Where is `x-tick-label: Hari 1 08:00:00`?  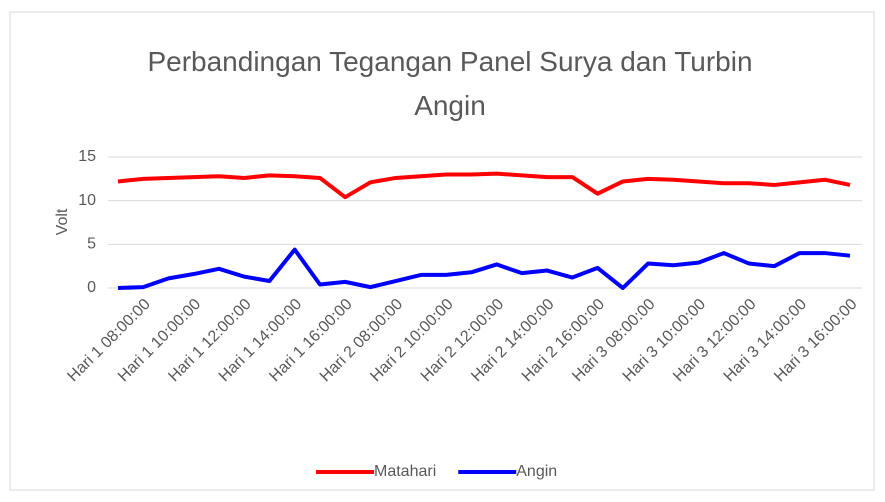
x-tick-label: Hari 1 08:00:00 is located at coordinates (108, 340).